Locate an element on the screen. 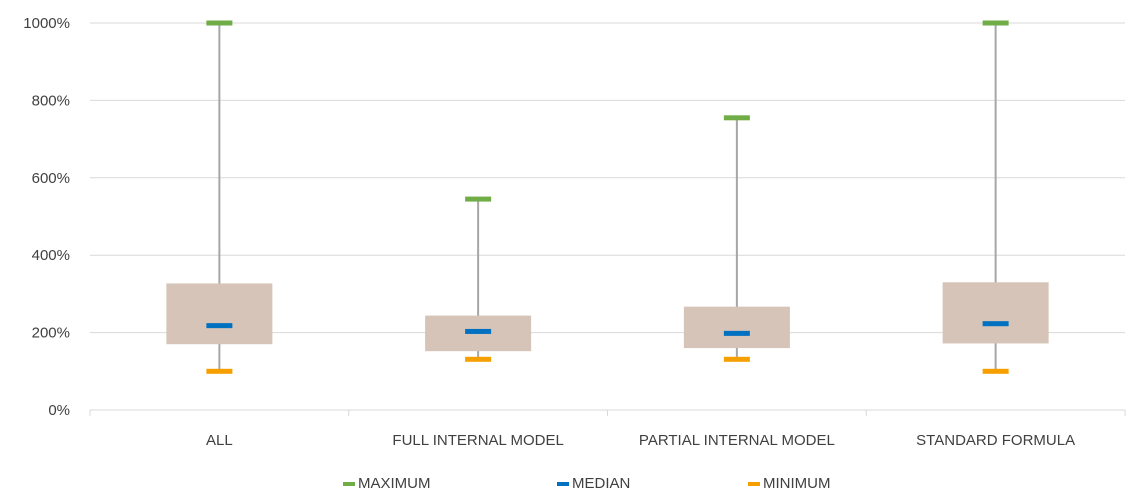 Image resolution: width=1147 pixels, height=497 pixels. x-tick-label: FULL INTERNAL MODEL is located at coordinates (477, 440).